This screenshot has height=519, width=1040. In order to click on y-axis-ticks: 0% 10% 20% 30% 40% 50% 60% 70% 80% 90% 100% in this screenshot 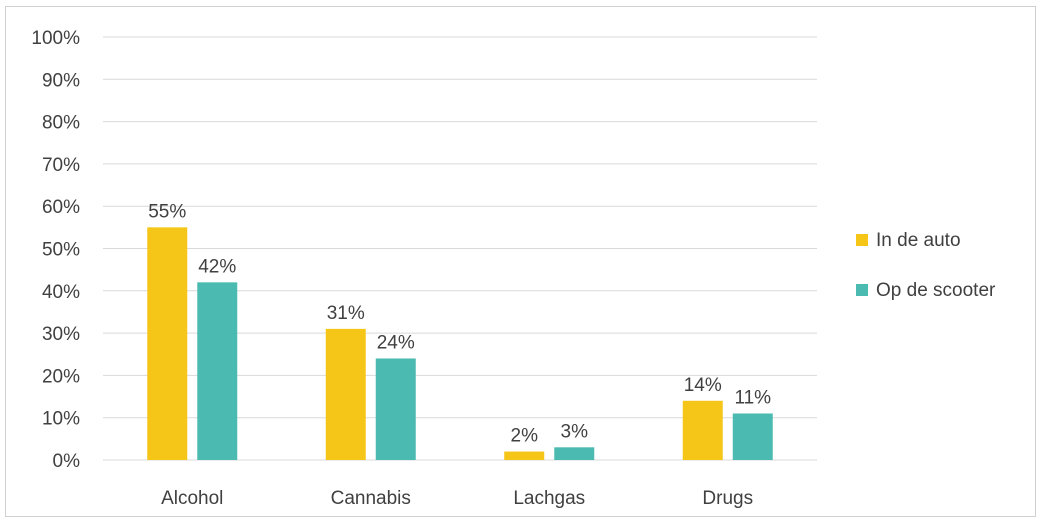, I will do `click(55, 250)`.